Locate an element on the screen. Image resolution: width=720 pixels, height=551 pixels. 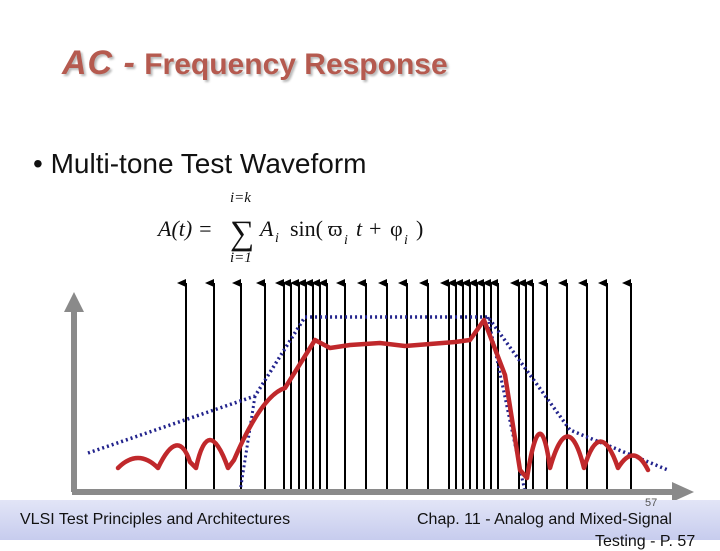
title-rest: Frequency Response is located at coordinates (291, 64).